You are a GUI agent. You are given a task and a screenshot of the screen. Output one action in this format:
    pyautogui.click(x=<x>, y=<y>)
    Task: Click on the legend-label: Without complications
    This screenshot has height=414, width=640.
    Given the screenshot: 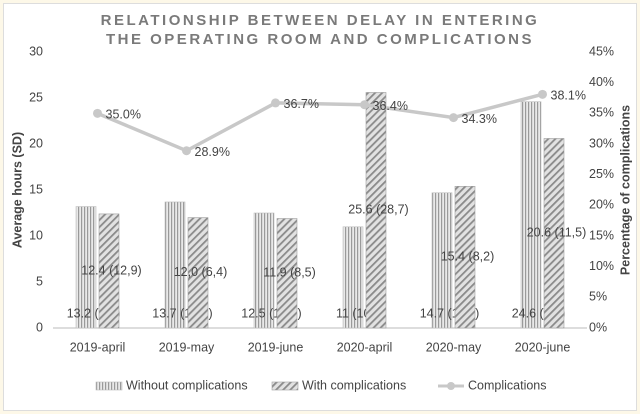 What is the action you would take?
    pyautogui.click(x=187, y=385)
    